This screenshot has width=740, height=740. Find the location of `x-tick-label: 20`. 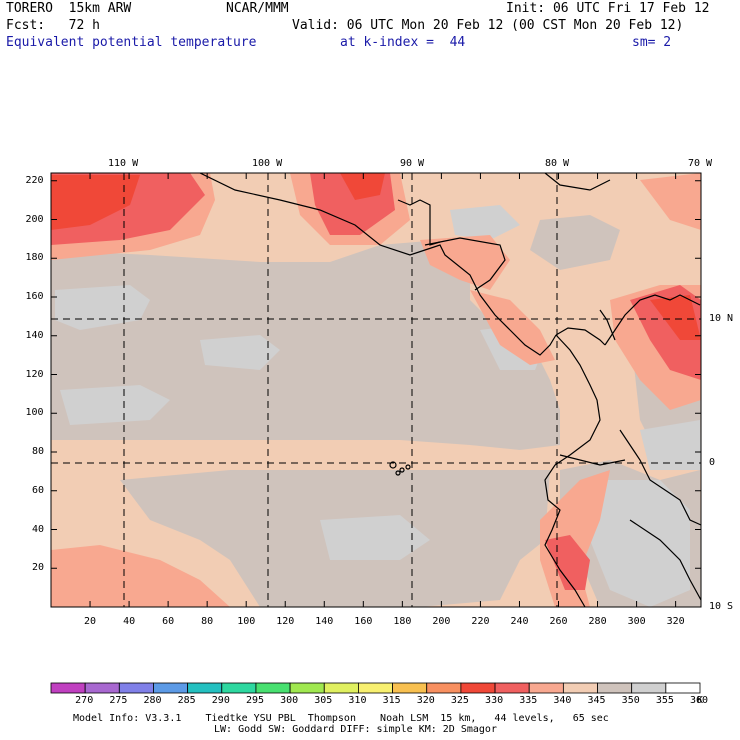

x-tick-label: 20 is located at coordinates (90, 621).